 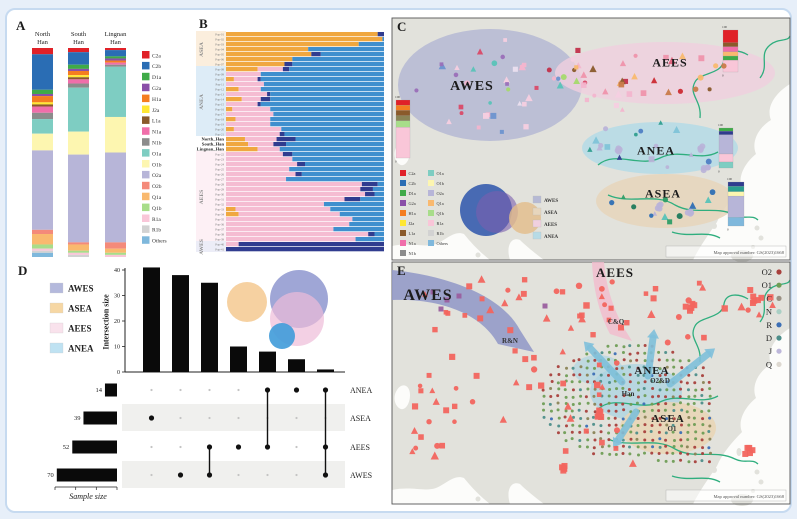 What do you see at coordinates (98, 390) in the screenshot?
I see `svg-text: 14` at bounding box center [98, 390].